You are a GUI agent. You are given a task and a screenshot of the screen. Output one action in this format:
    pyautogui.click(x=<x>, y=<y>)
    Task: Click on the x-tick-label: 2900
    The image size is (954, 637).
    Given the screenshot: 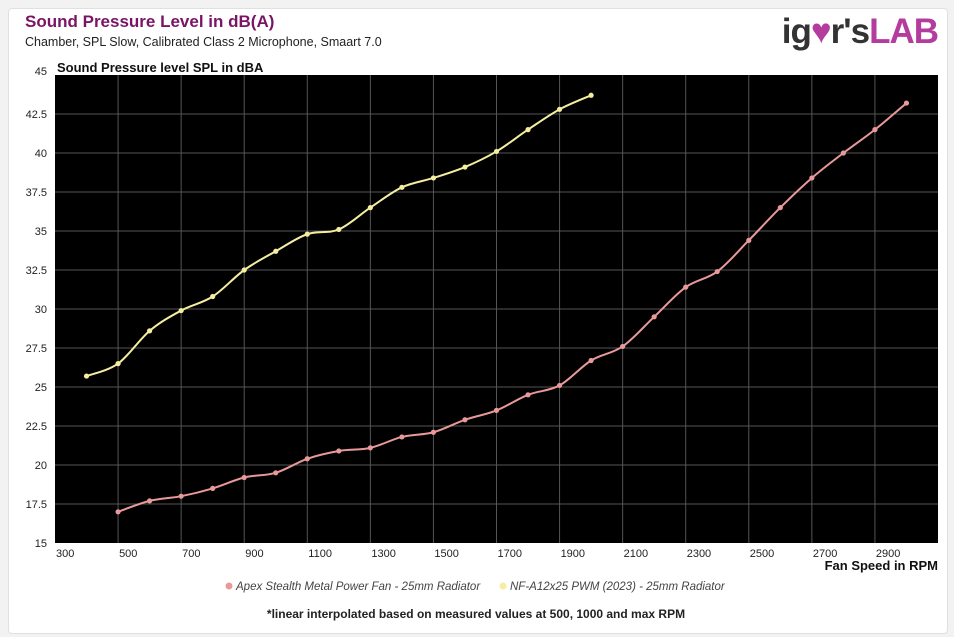 What is the action you would take?
    pyautogui.click(x=888, y=554)
    